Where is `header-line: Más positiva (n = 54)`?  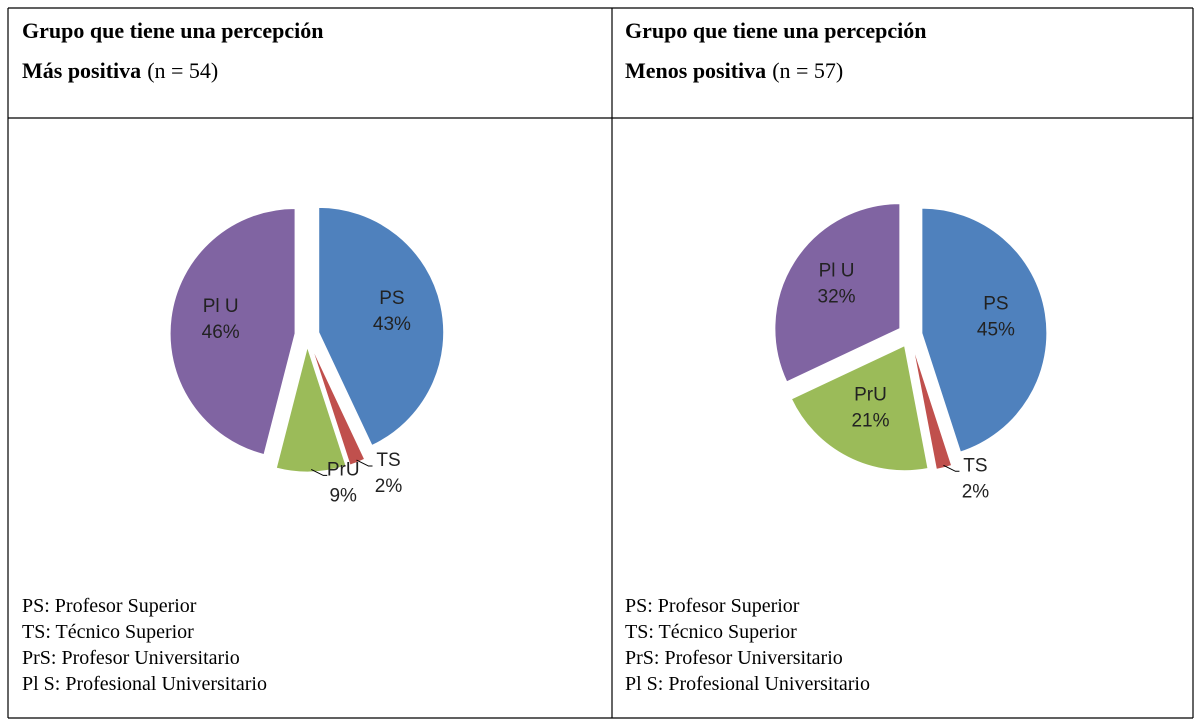 header-line: Más positiva (n = 54) is located at coordinates (120, 70).